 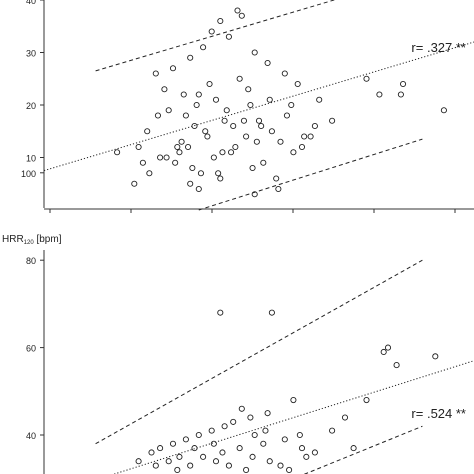 What do you see at coordinates (363, 449) in the screenshot?
I see `ci-lower-line` at bounding box center [363, 449].